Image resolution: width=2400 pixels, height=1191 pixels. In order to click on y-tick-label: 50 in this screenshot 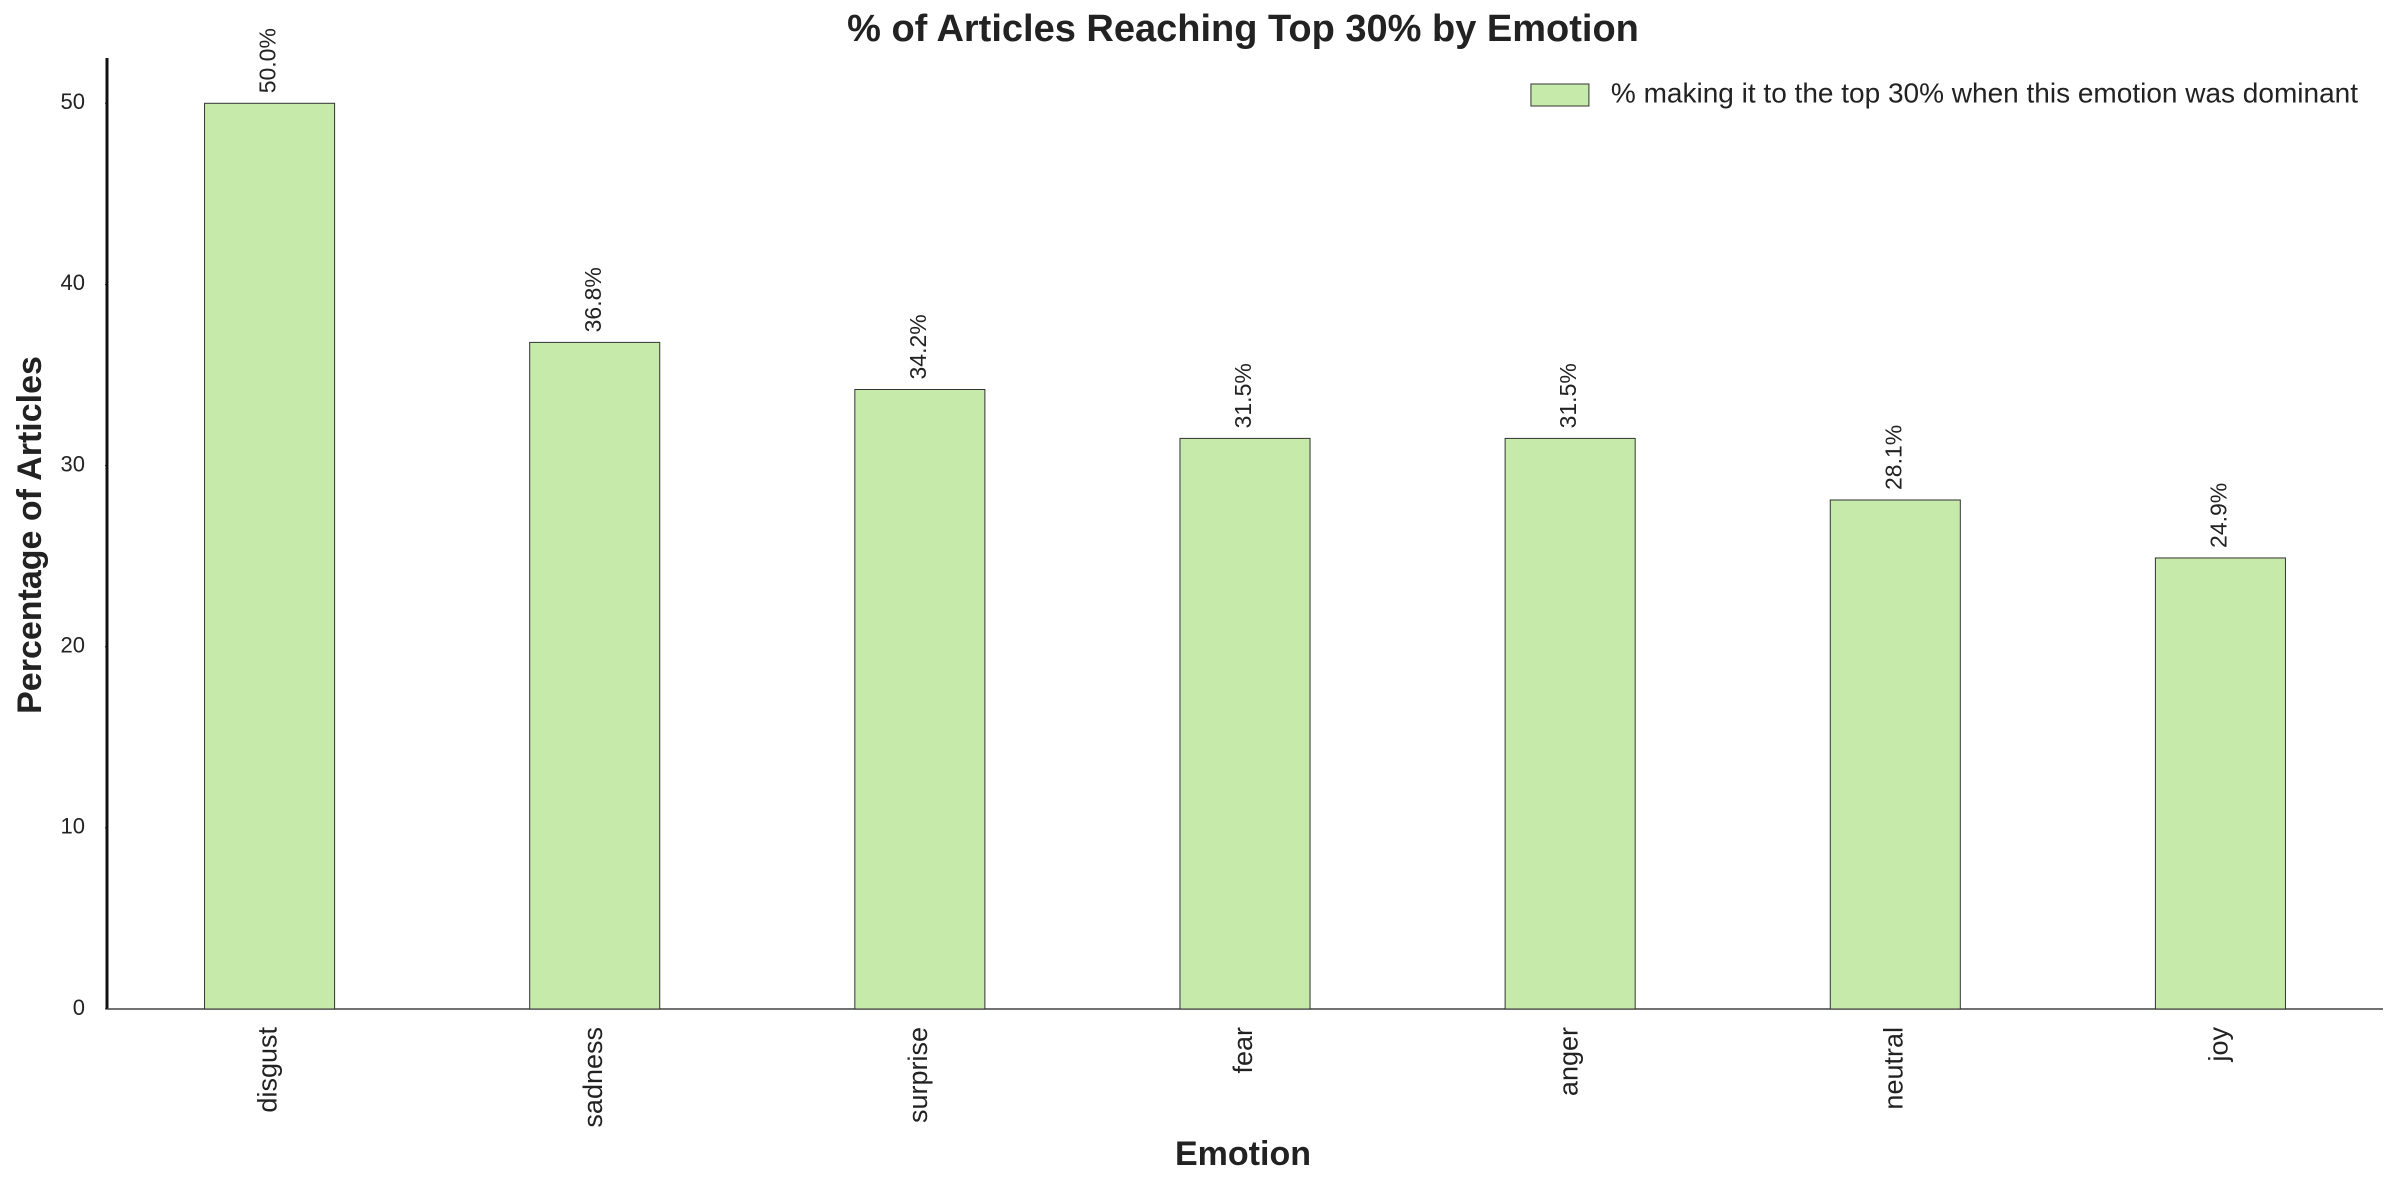, I will do `click(73, 101)`.